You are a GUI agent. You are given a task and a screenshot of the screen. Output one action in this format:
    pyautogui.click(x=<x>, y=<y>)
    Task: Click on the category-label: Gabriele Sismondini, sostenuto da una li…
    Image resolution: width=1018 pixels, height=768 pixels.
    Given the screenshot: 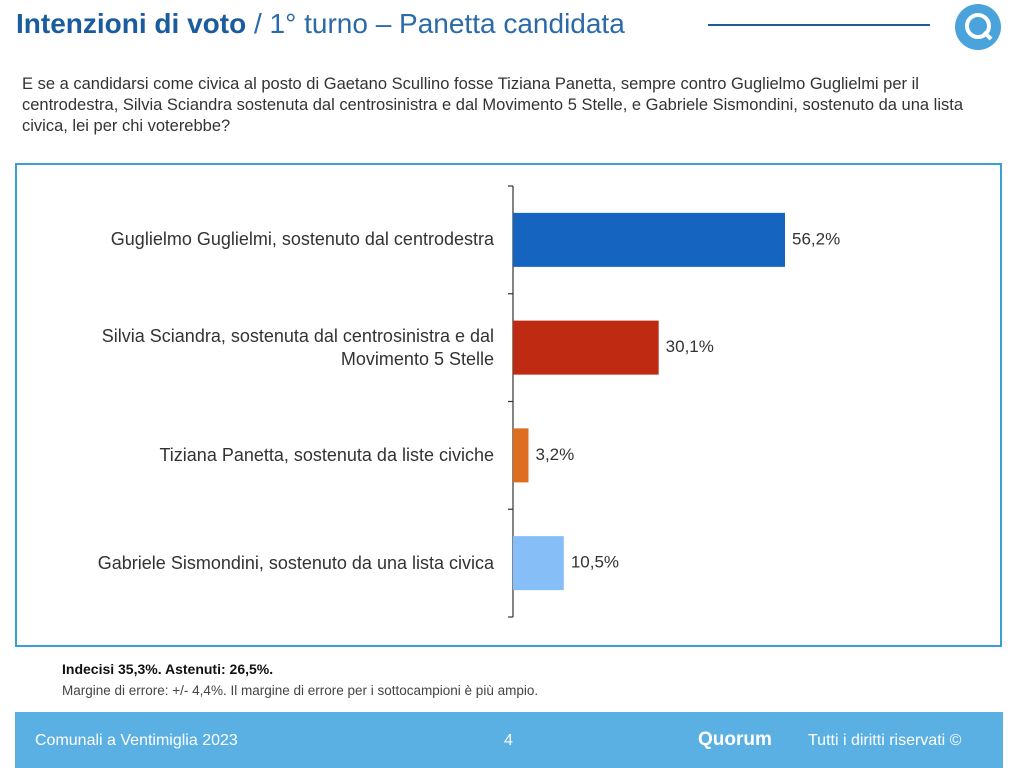 What is the action you would take?
    pyautogui.click(x=295, y=562)
    